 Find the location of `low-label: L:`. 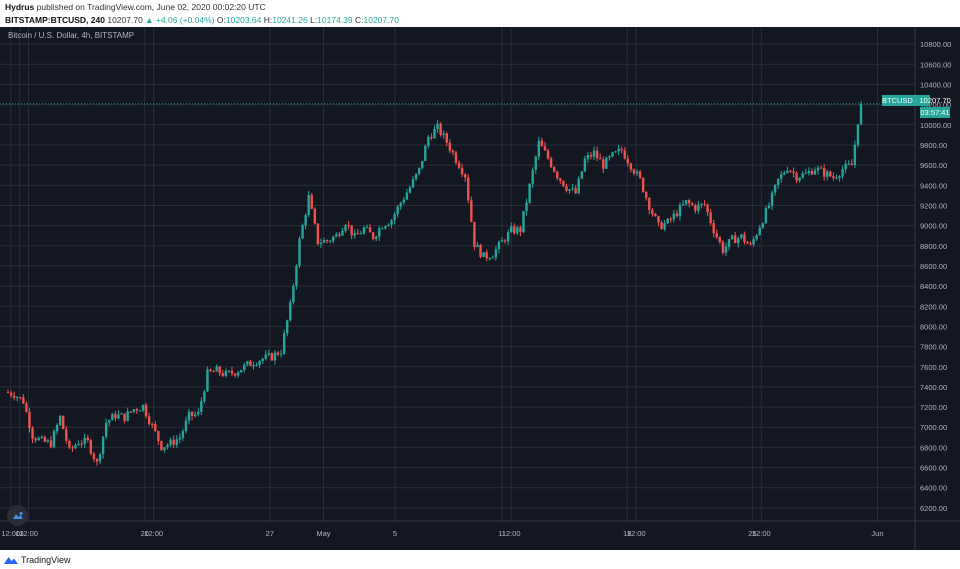

low-label: L: is located at coordinates (314, 20).